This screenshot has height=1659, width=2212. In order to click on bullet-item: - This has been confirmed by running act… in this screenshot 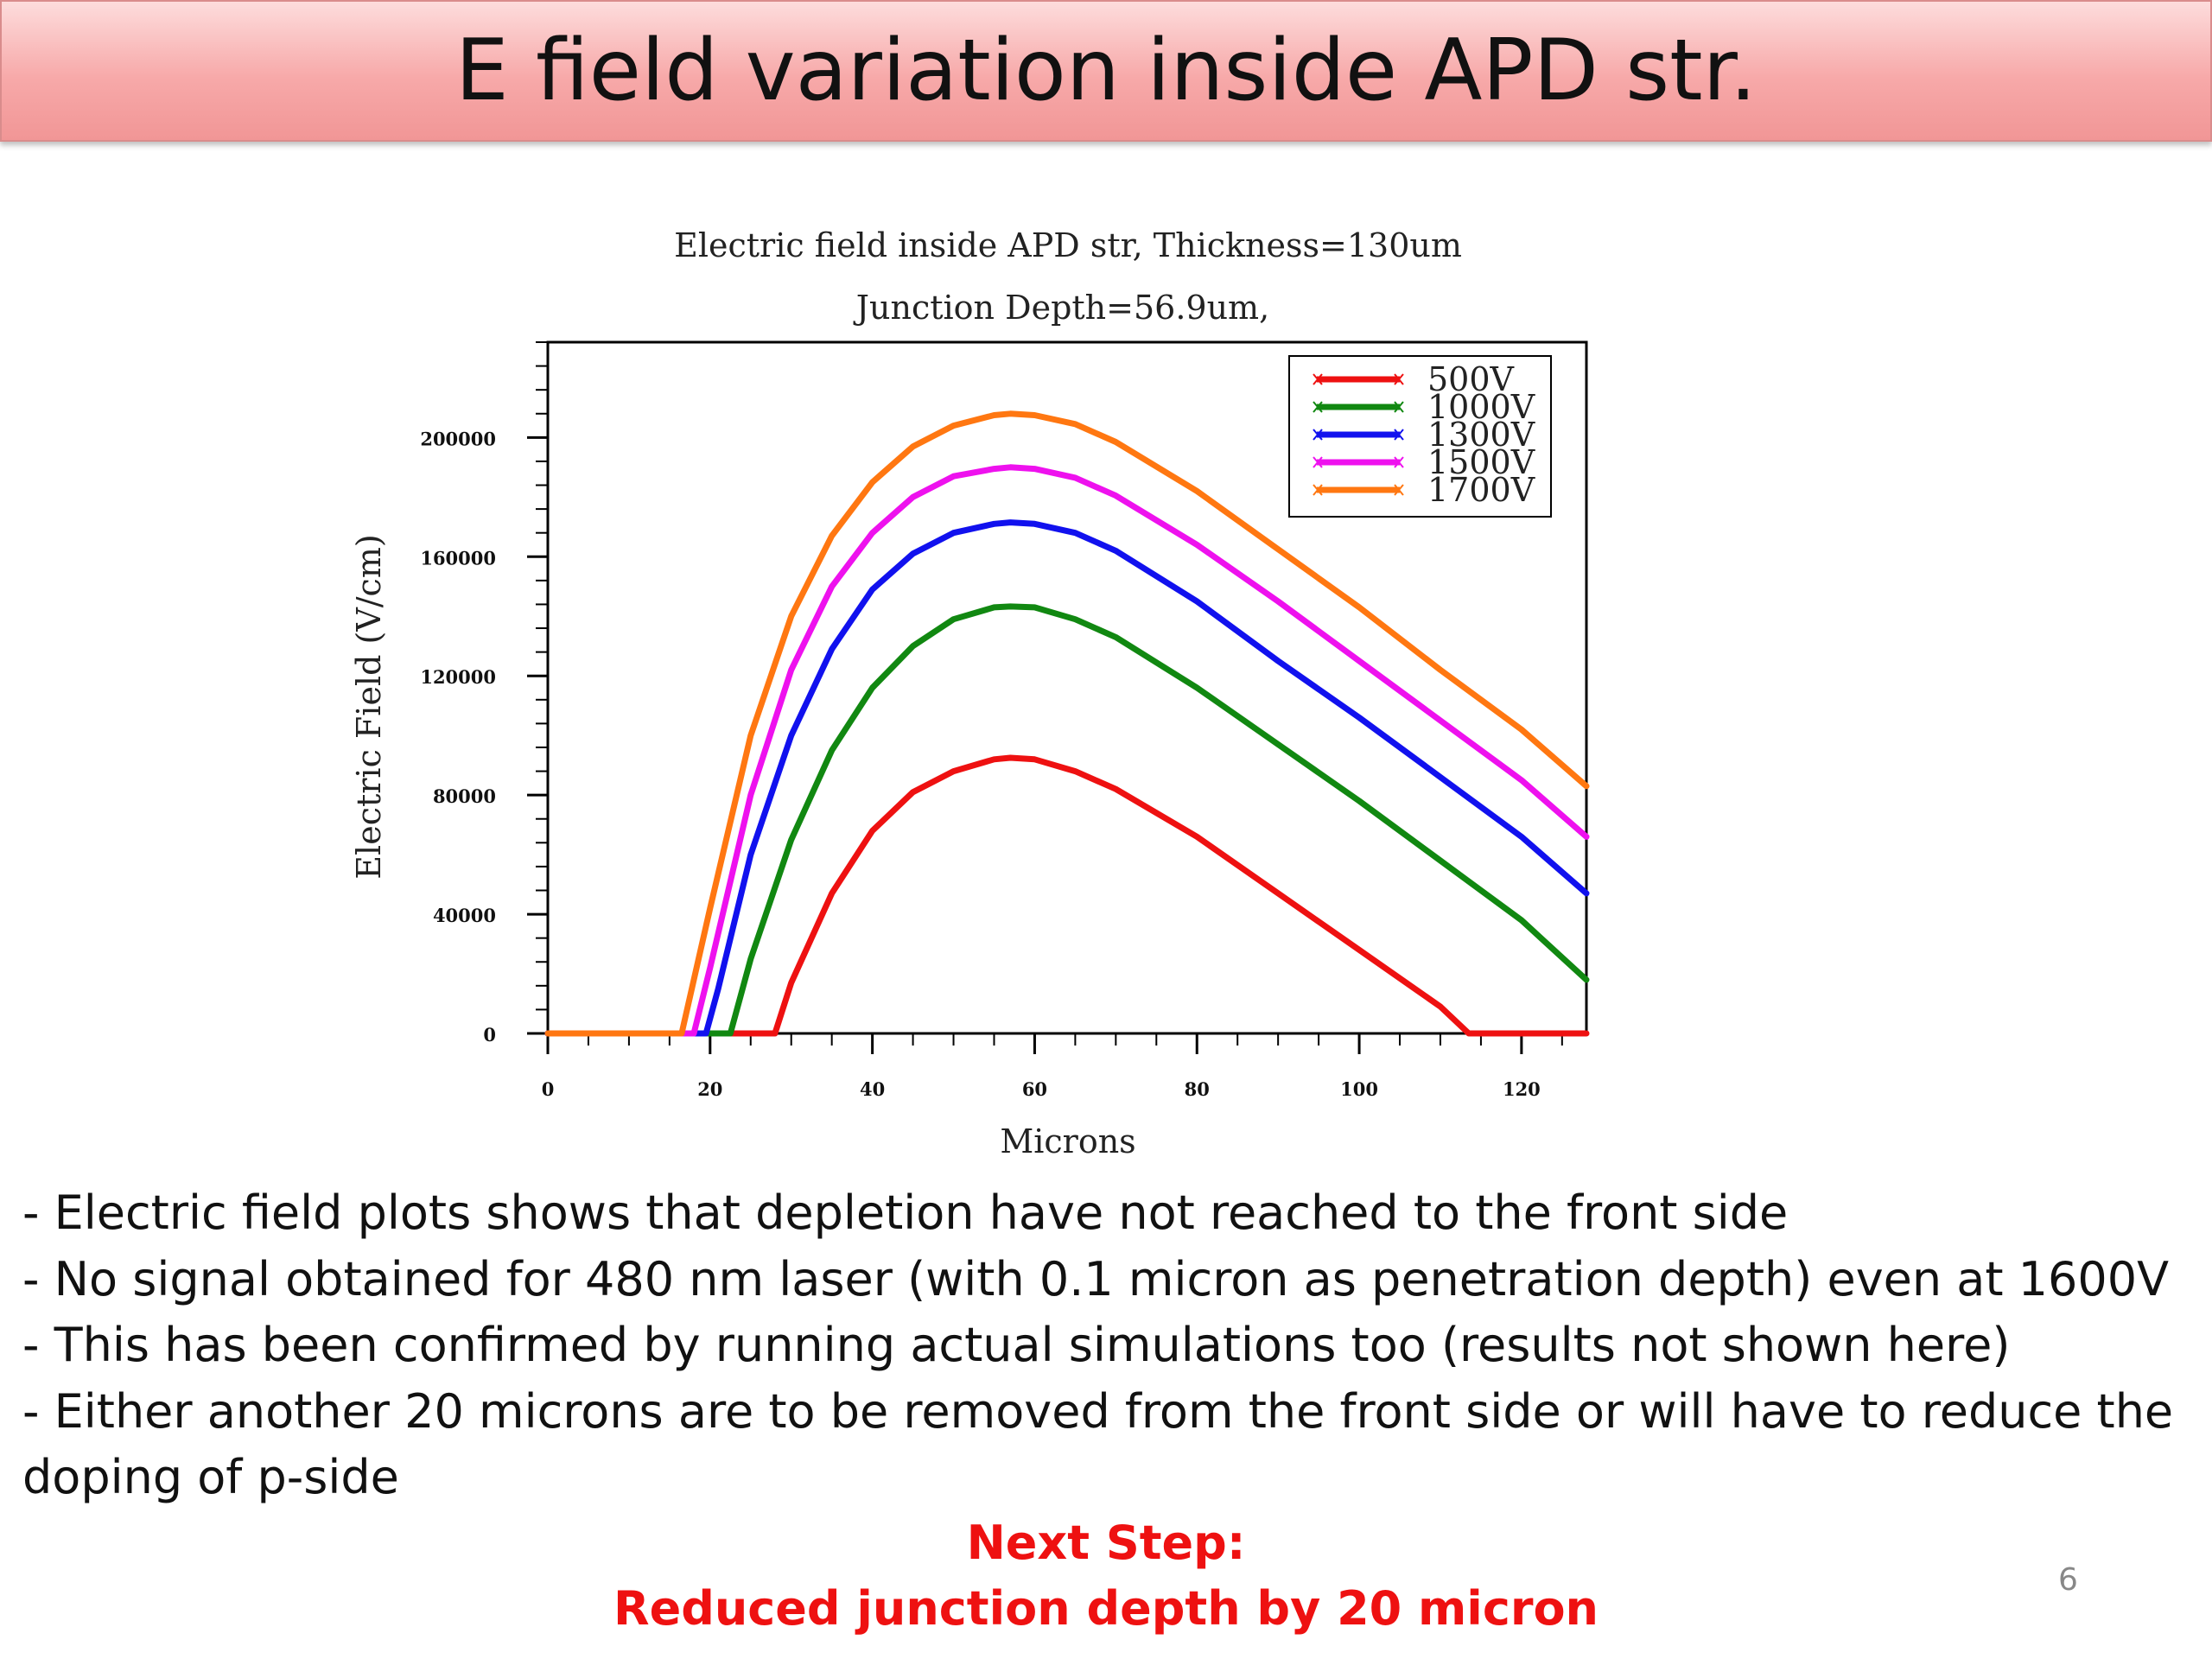, I will do `click(1017, 1345)`.